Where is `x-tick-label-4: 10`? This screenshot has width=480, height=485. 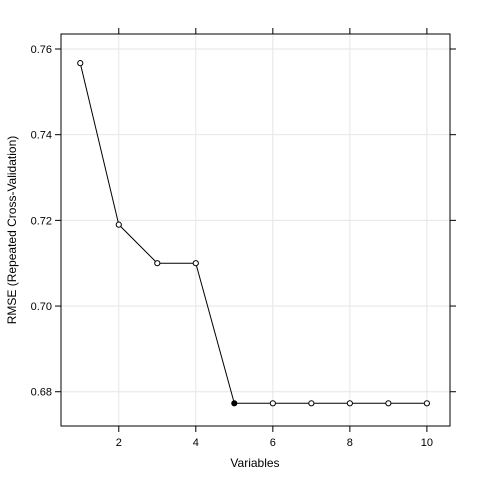 x-tick-label-4: 10 is located at coordinates (427, 443).